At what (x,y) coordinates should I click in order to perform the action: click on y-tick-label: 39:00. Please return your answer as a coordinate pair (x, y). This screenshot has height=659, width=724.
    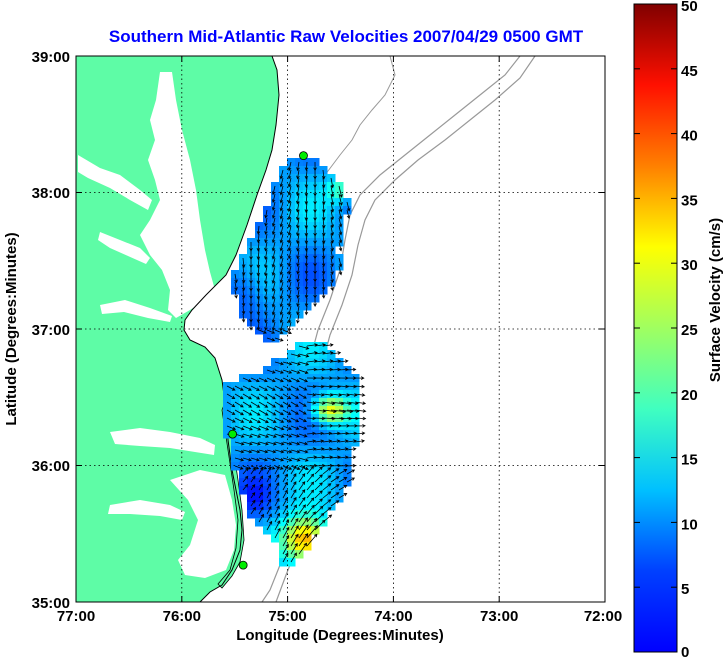
    Looking at the image, I should click on (51, 57).